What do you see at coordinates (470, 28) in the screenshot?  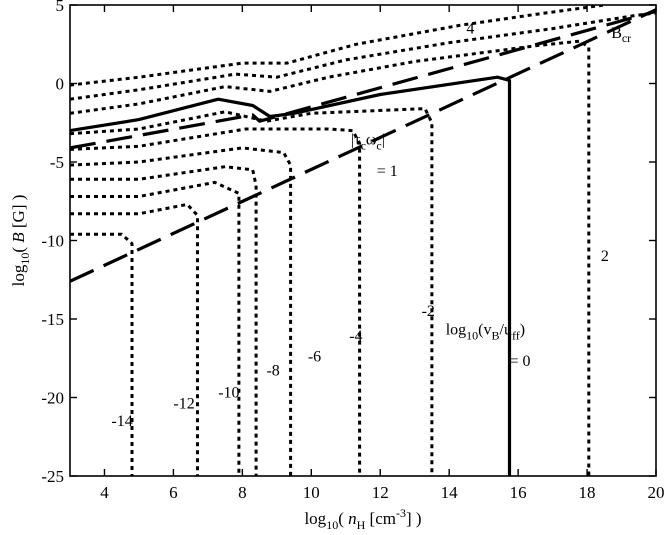 I see `contour-label: 4` at bounding box center [470, 28].